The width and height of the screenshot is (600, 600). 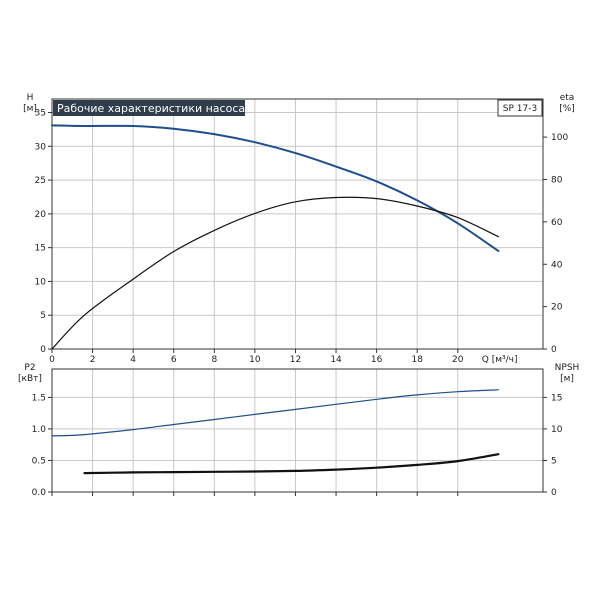 I want to click on x-axis-label: Q [м³/ч], so click(x=500, y=360).